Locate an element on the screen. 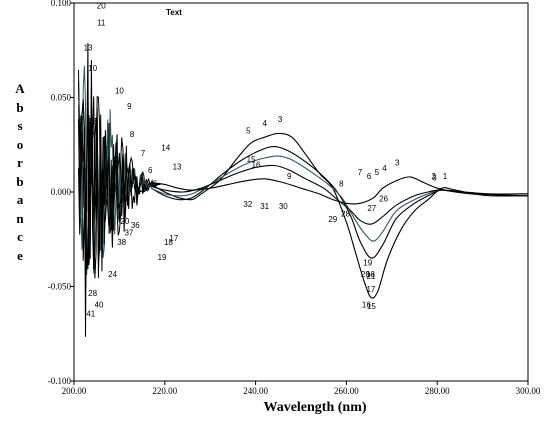 The width and height of the screenshot is (559, 422). peak-label: 2 is located at coordinates (433, 176).